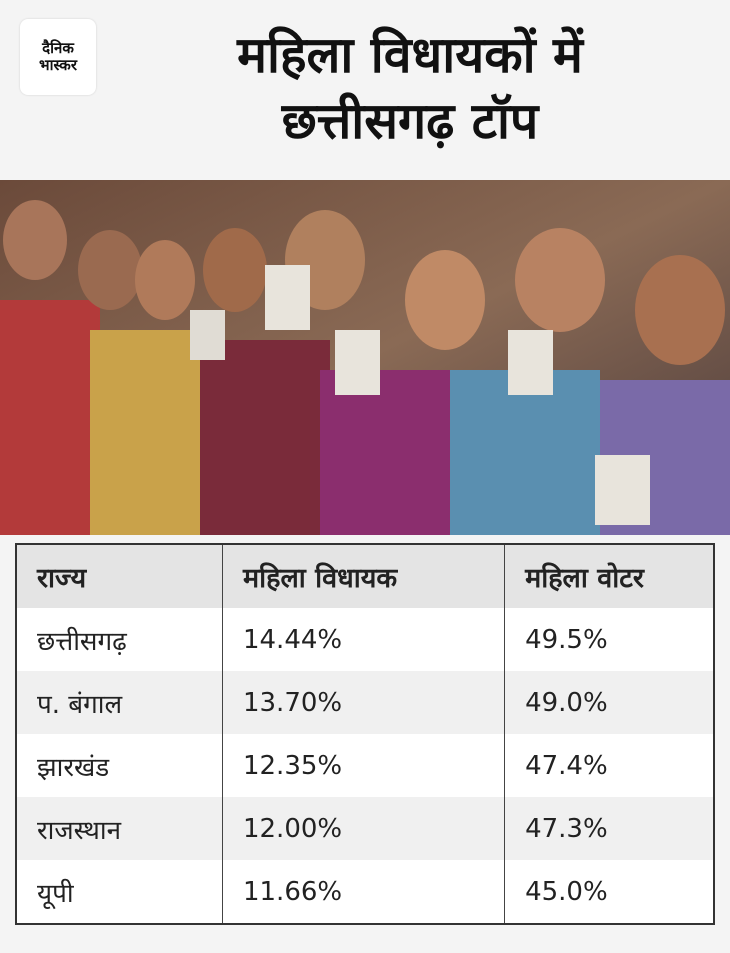  What do you see at coordinates (58, 65) in the screenshot?
I see `logo-text: भास्कर` at bounding box center [58, 65].